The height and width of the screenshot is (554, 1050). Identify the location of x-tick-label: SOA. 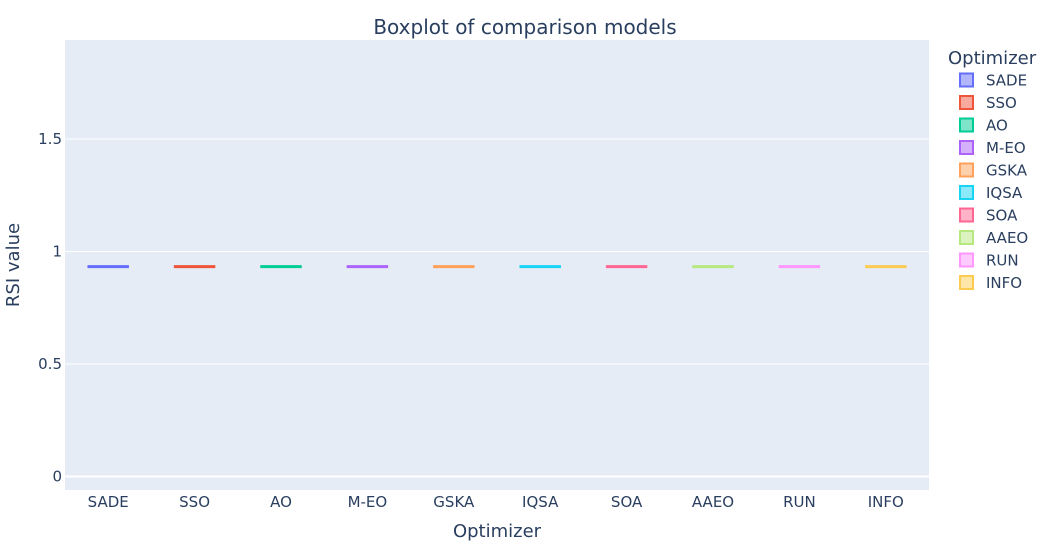
(627, 502).